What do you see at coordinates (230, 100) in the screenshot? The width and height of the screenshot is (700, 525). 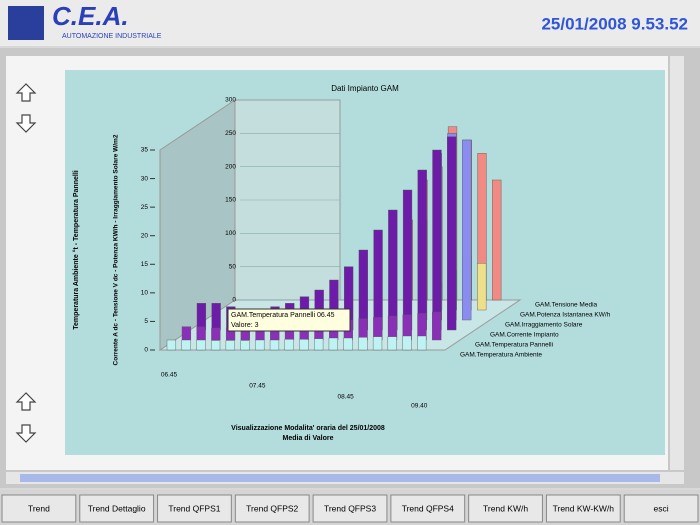 I see `y-tick-label: 300` at bounding box center [230, 100].